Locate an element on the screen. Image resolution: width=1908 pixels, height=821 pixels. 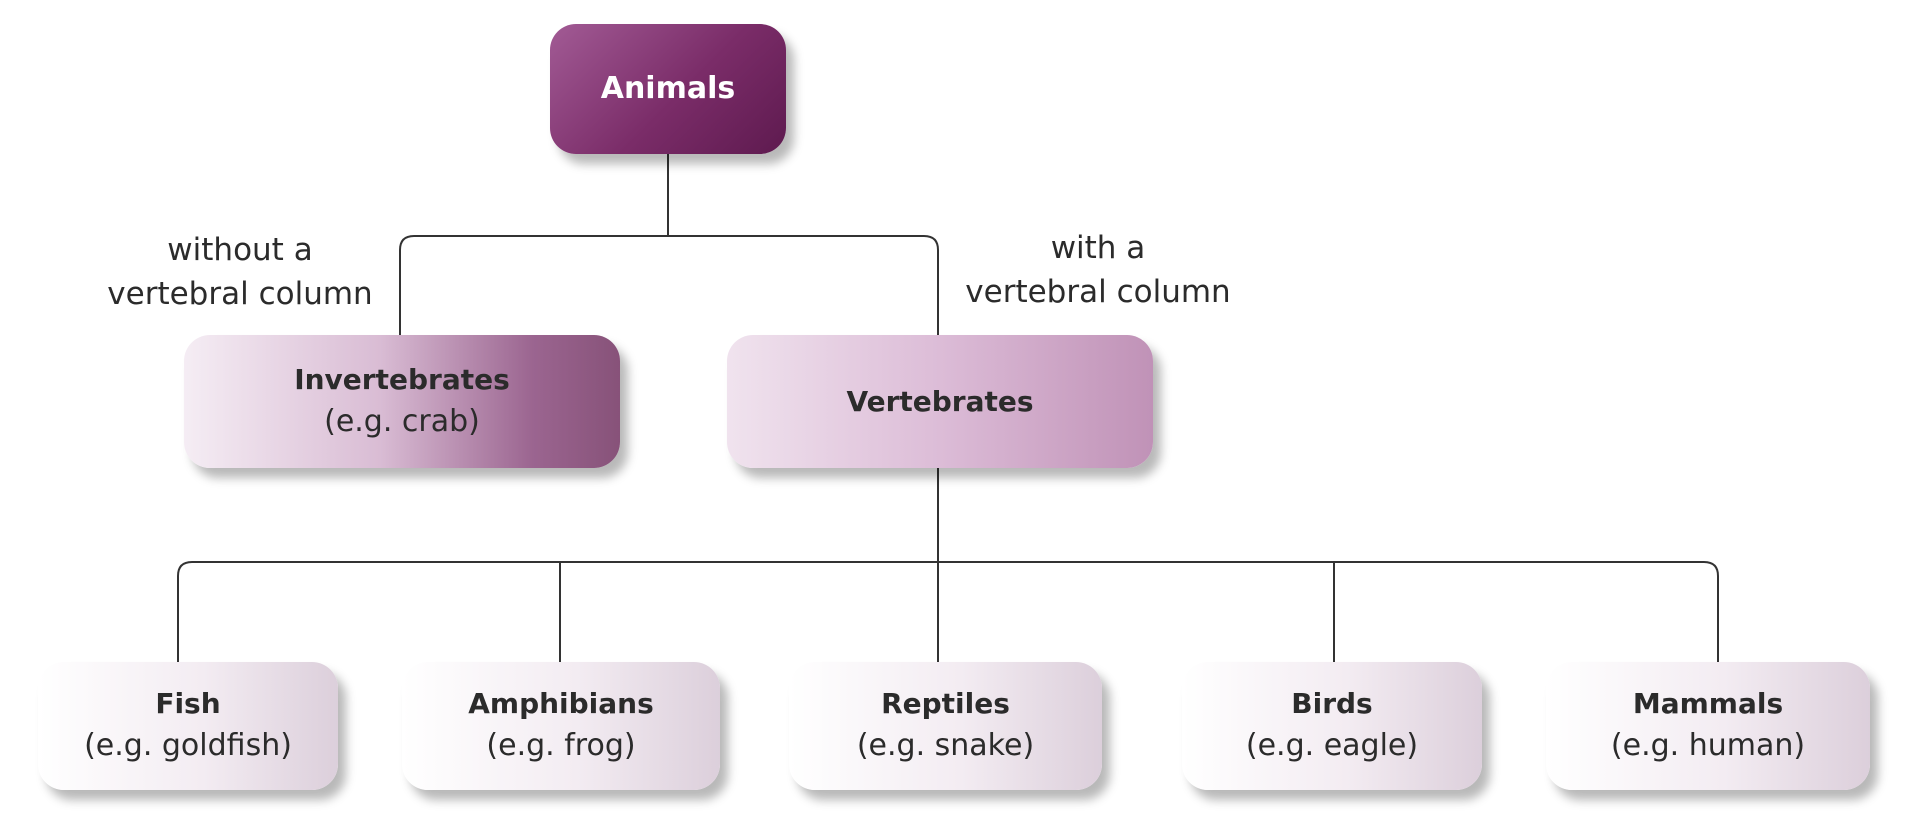
branch-label-without-vertebral-column: without a vertebral column is located at coordinates (240, 272).